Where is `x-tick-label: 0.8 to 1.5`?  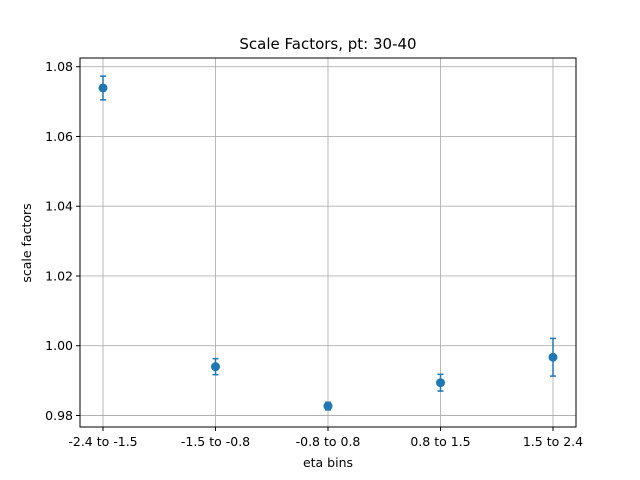
x-tick-label: 0.8 to 1.5 is located at coordinates (440, 441).